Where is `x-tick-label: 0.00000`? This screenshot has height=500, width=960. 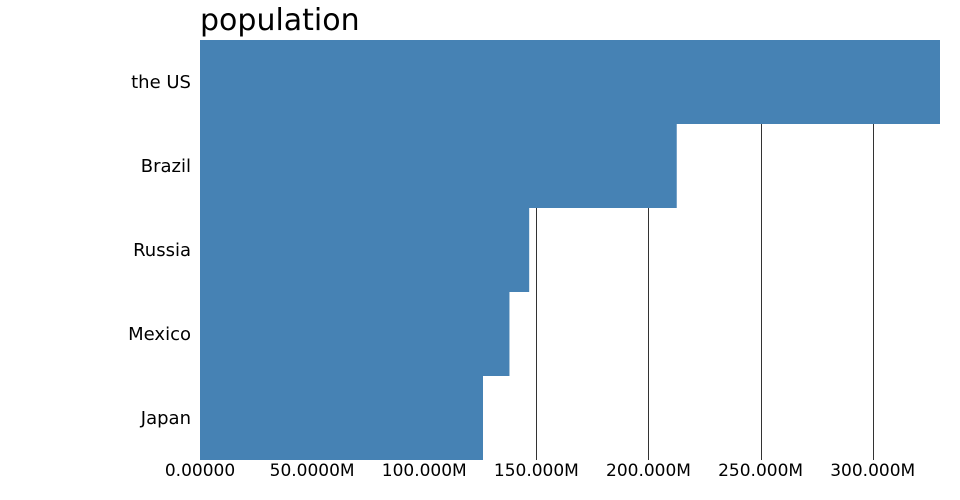 x-tick-label: 0.00000 is located at coordinates (200, 471).